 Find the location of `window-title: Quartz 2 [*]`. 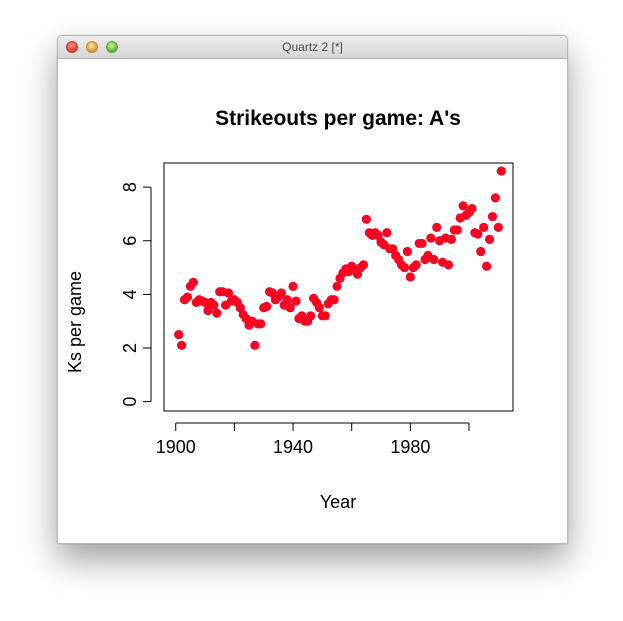

window-title: Quartz 2 [*] is located at coordinates (312, 47).